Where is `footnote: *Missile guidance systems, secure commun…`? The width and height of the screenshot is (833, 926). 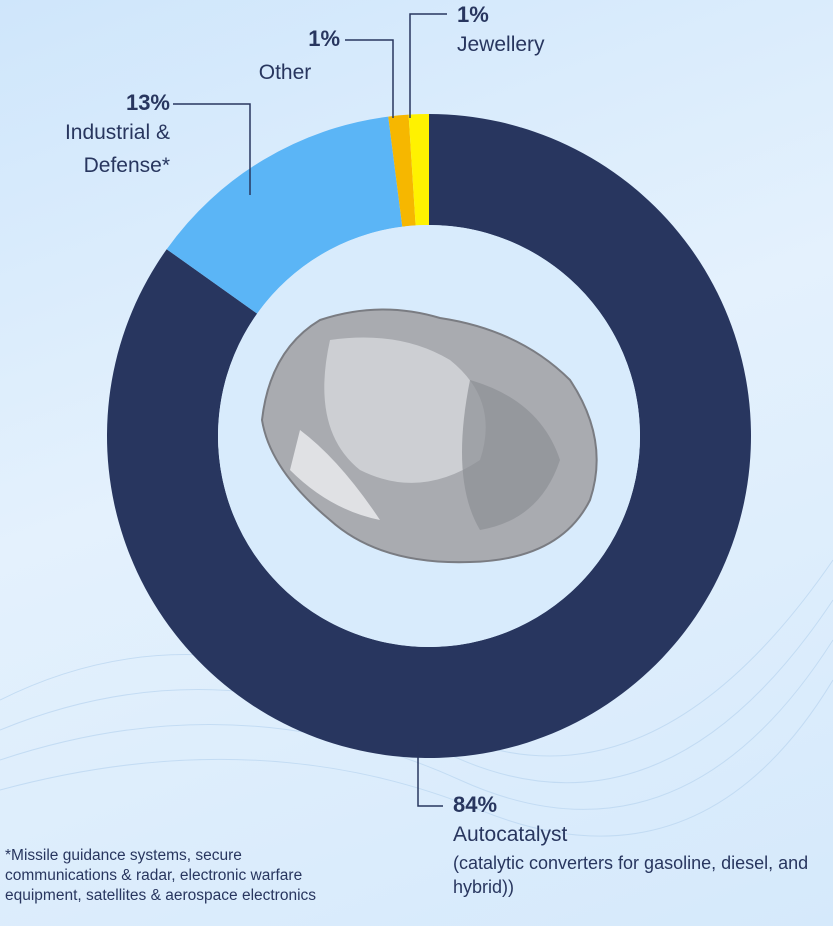 footnote: *Missile guidance systems, secure commun… is located at coordinates (161, 875).